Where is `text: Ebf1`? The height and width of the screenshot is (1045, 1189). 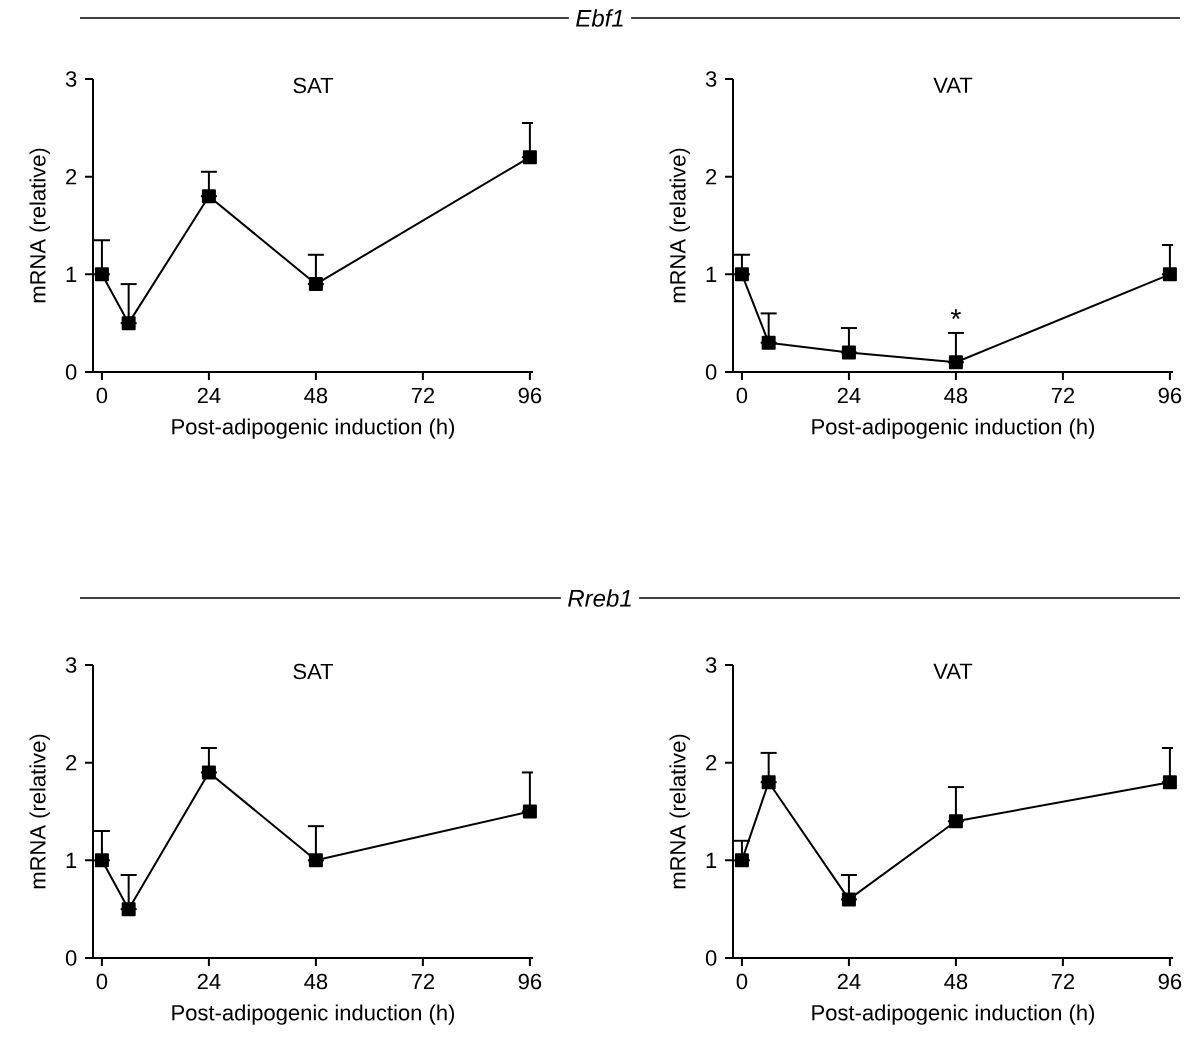
text: Ebf1 is located at coordinates (599, 18).